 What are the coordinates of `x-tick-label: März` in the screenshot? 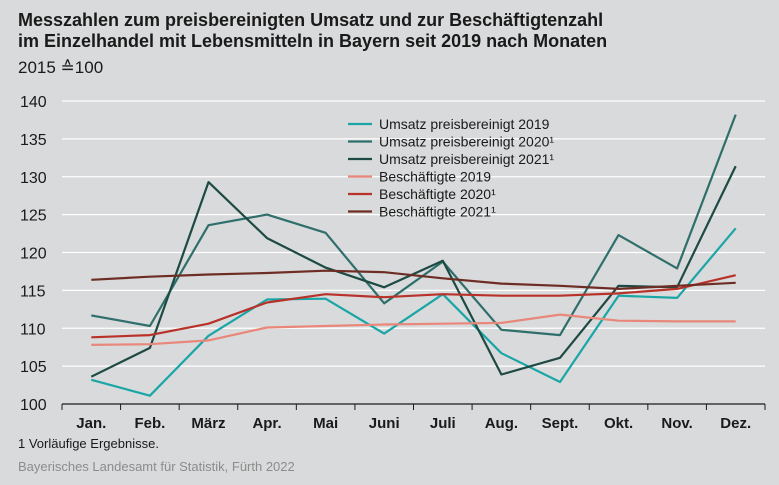 It's located at (208, 423).